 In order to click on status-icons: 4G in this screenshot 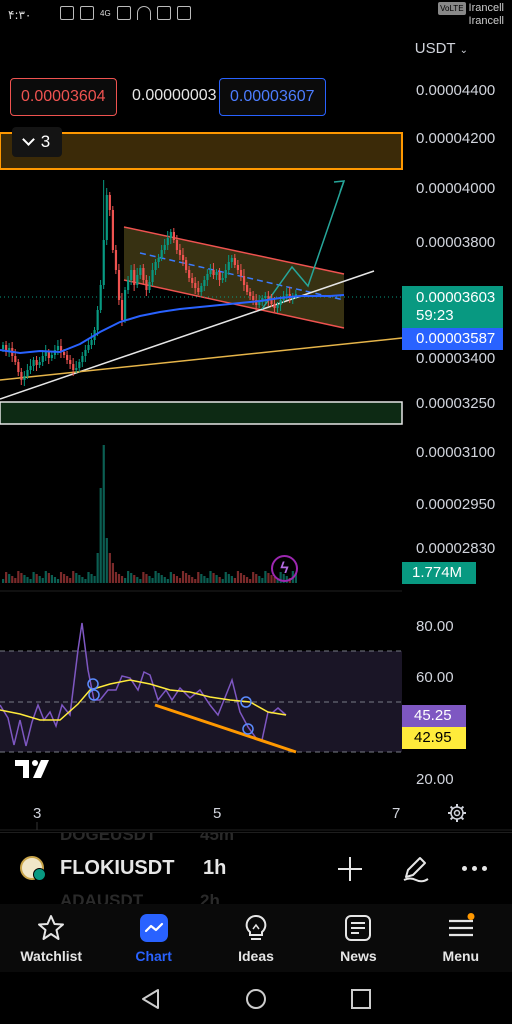, I will do `click(125, 13)`.